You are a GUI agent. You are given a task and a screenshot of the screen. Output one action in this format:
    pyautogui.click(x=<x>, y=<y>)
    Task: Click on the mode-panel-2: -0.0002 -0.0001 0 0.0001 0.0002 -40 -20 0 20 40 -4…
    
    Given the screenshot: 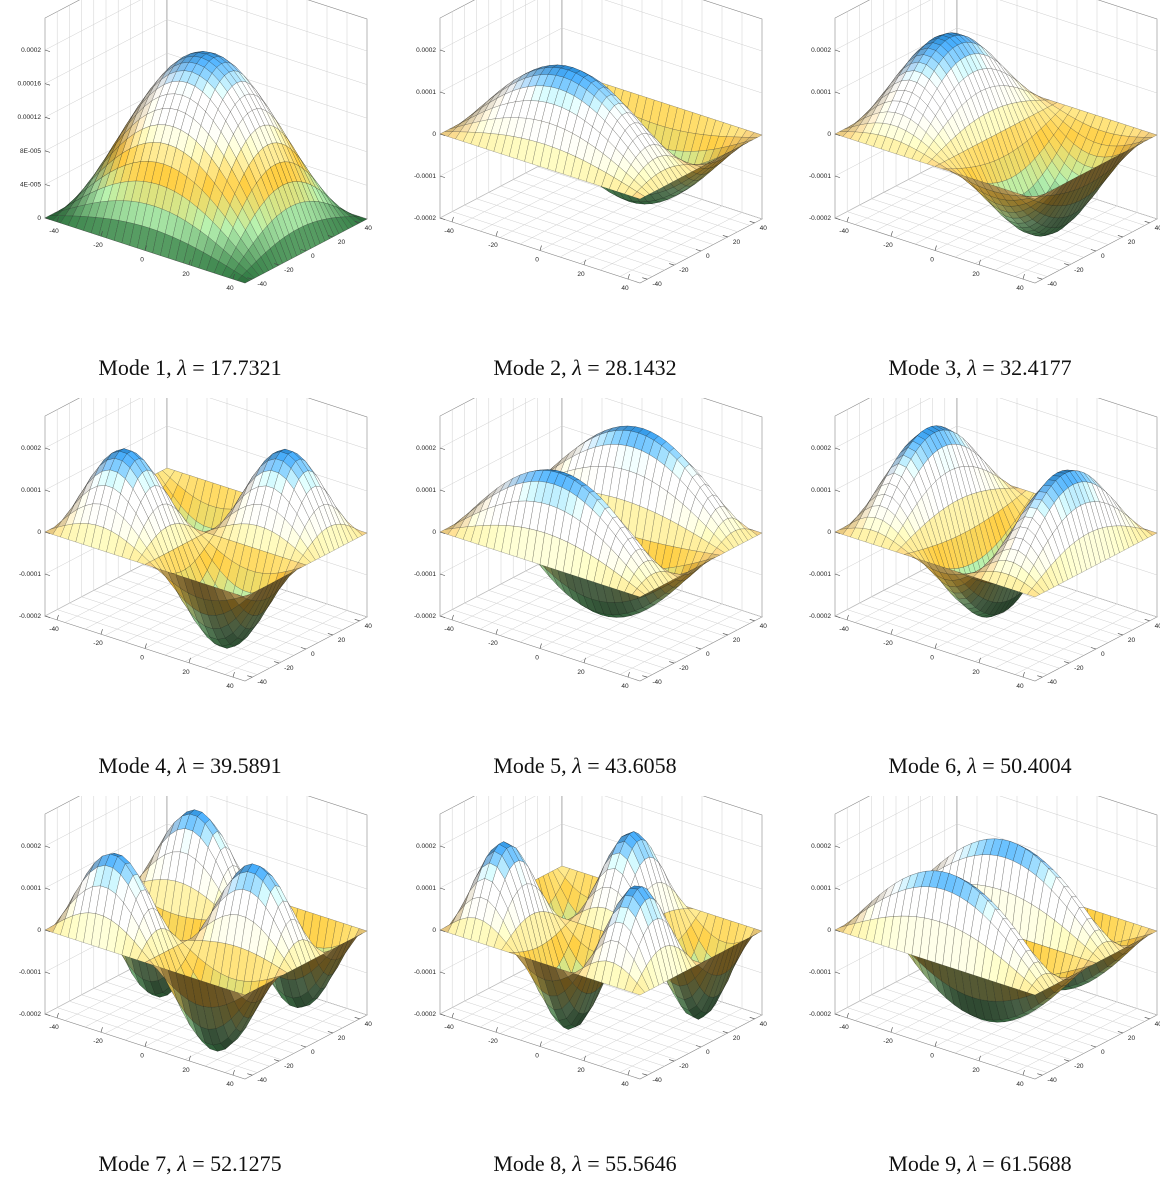 What is the action you would take?
    pyautogui.click(x=585, y=197)
    